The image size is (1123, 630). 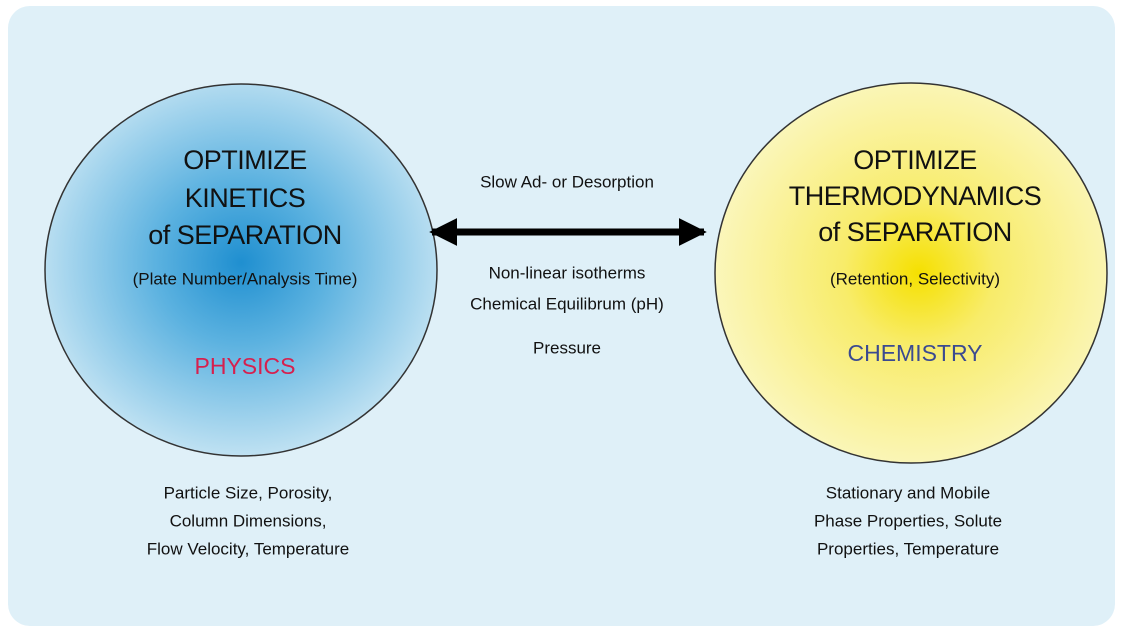 I want to click on left-factor: Particle Size, Porosity,, so click(x=248, y=492).